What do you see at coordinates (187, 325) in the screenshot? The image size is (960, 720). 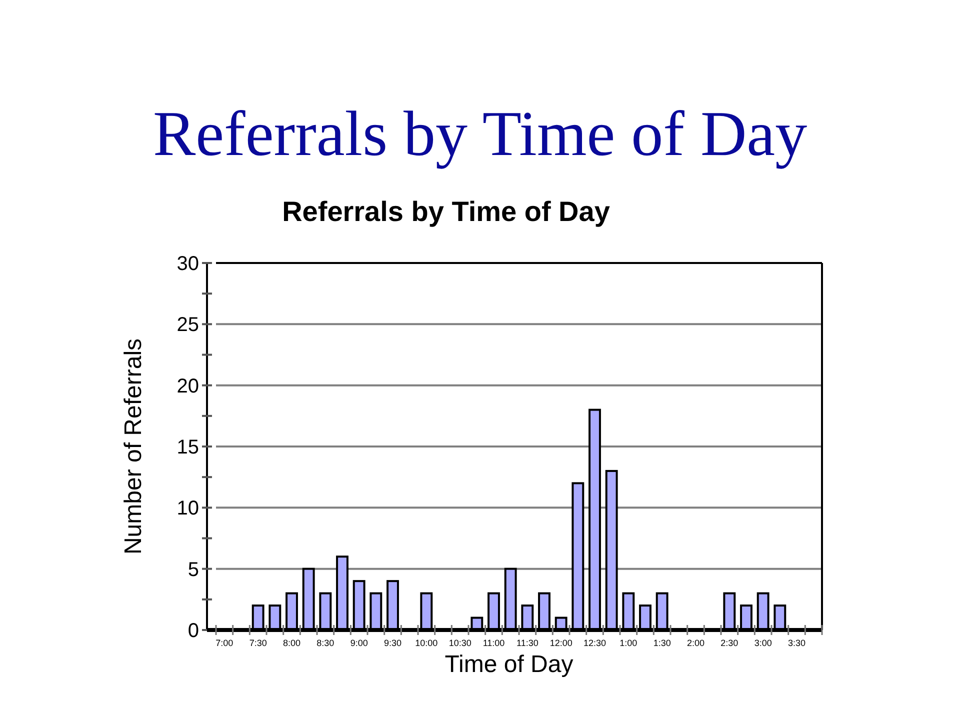 I see `y-tick-label: 25` at bounding box center [187, 325].